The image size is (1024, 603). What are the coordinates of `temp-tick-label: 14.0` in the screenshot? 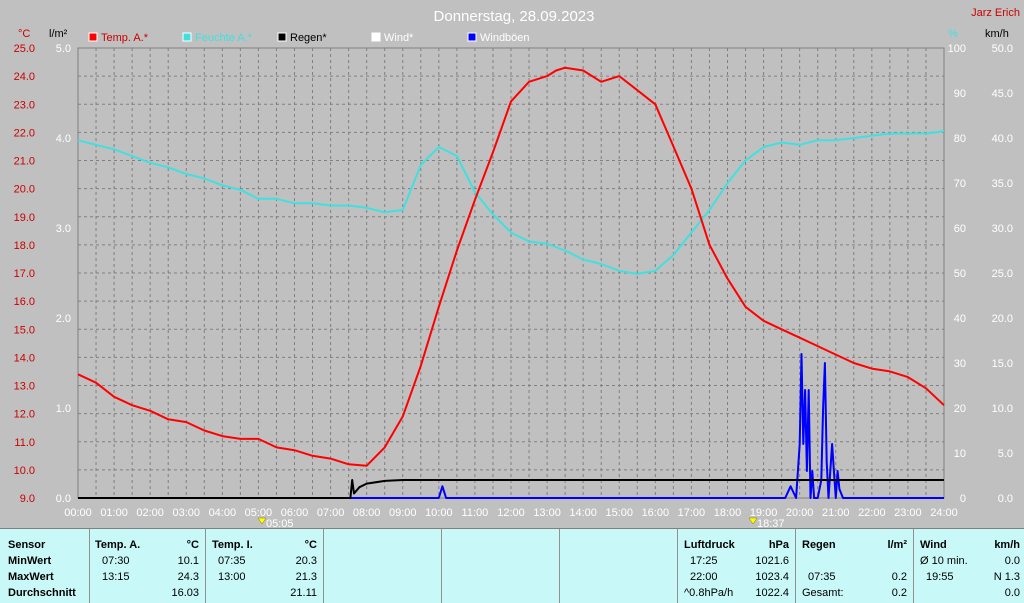 It's located at (24, 358).